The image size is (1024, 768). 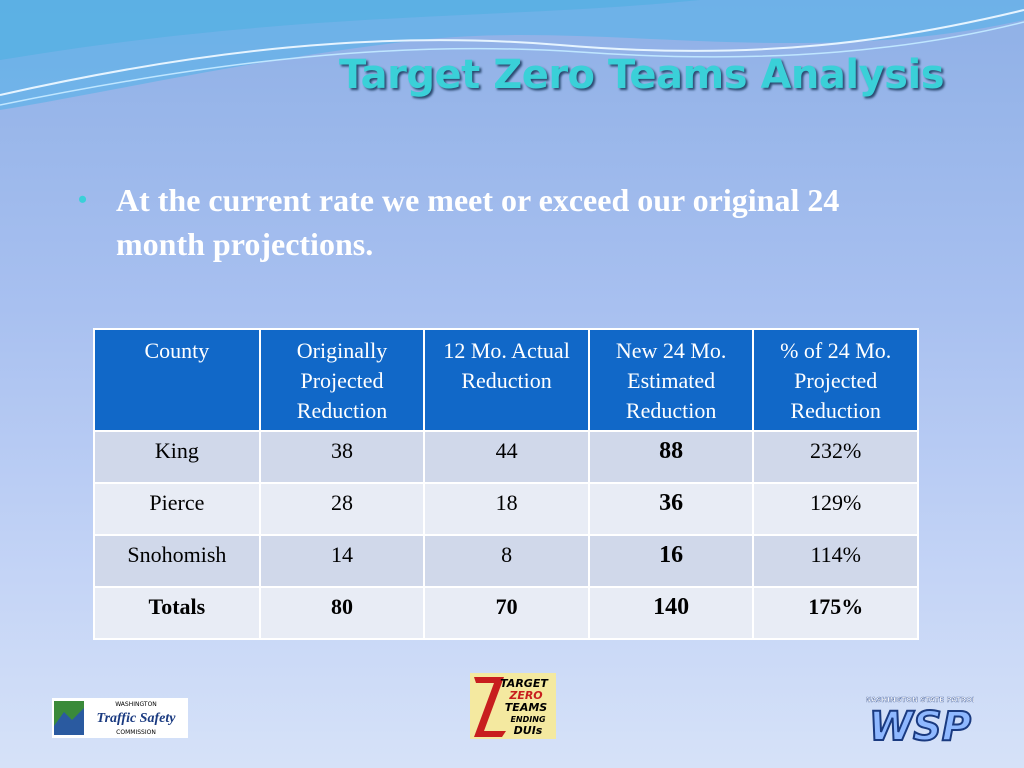 What do you see at coordinates (137, 718) in the screenshot?
I see `logo-text: Traffic Safety` at bounding box center [137, 718].